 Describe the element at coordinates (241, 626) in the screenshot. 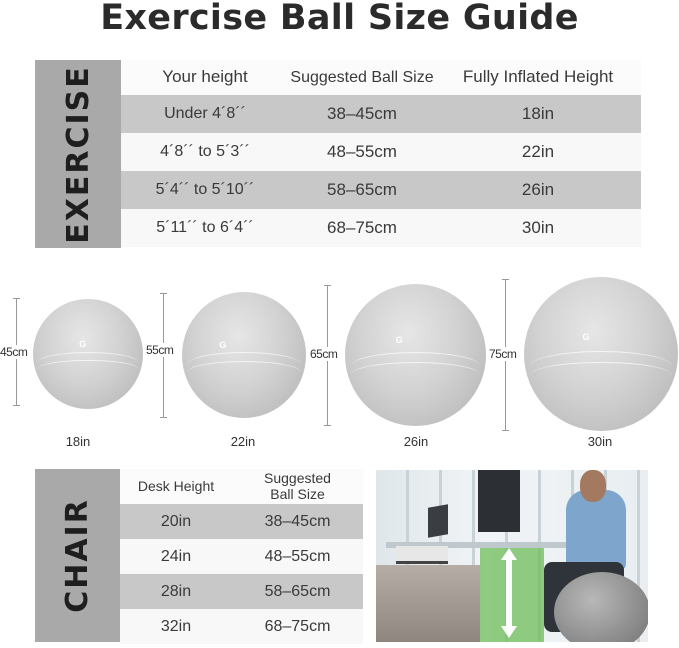

I see `table-row: 32in 68–75cm` at that location.